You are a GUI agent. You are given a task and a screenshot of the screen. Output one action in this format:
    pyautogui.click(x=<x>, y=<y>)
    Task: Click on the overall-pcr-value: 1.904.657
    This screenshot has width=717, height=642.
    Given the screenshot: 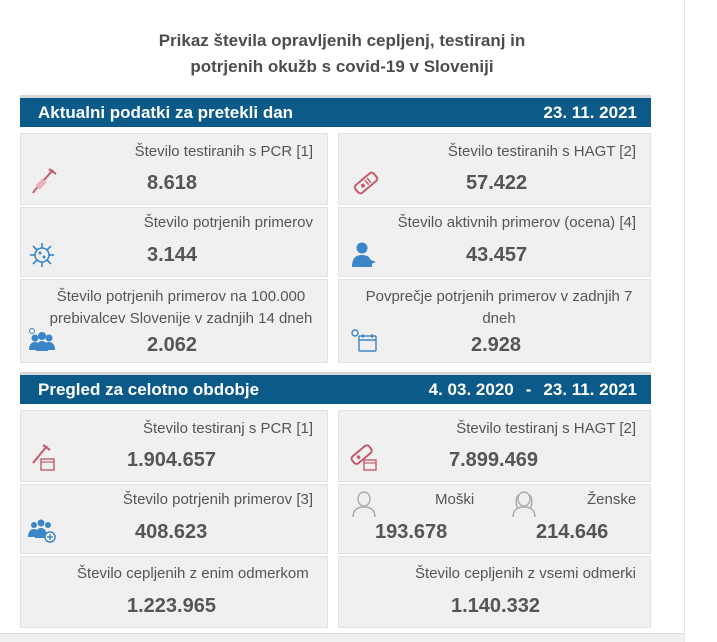 What is the action you would take?
    pyautogui.click(x=171, y=460)
    